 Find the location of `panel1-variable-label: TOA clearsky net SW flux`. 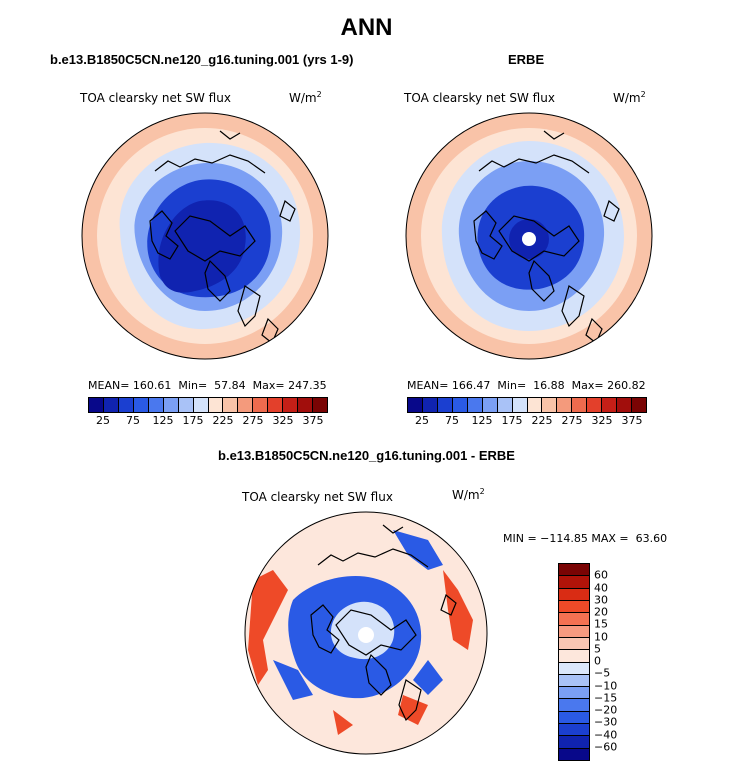

panel1-variable-label: TOA clearsky net SW flux is located at coordinates (155, 98).